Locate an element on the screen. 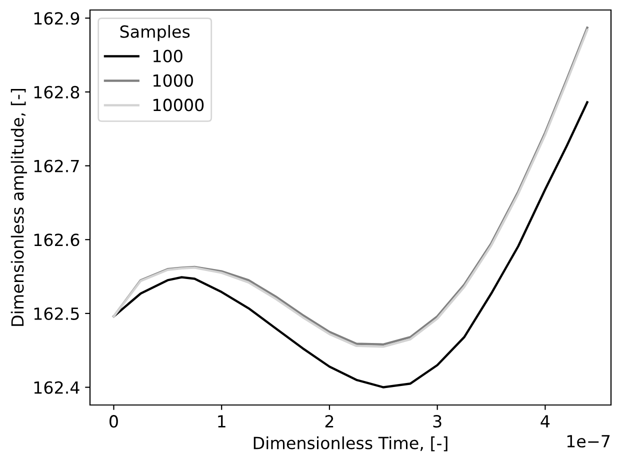 The height and width of the screenshot is (458, 620). x-axis-title: Dimensionless Time, [-] is located at coordinates (351, 444).